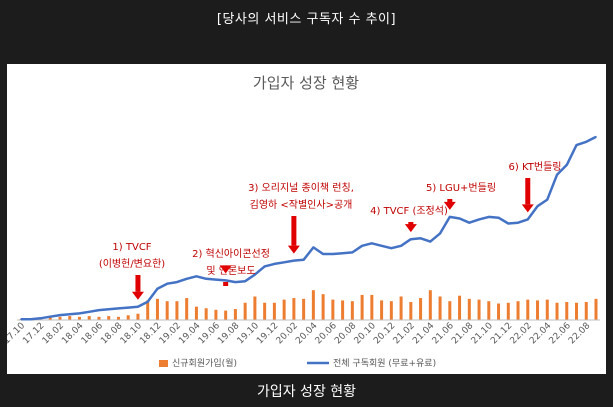  Describe the element at coordinates (535, 187) in the screenshot. I see `annotation-6: 6) KT번들링` at that location.